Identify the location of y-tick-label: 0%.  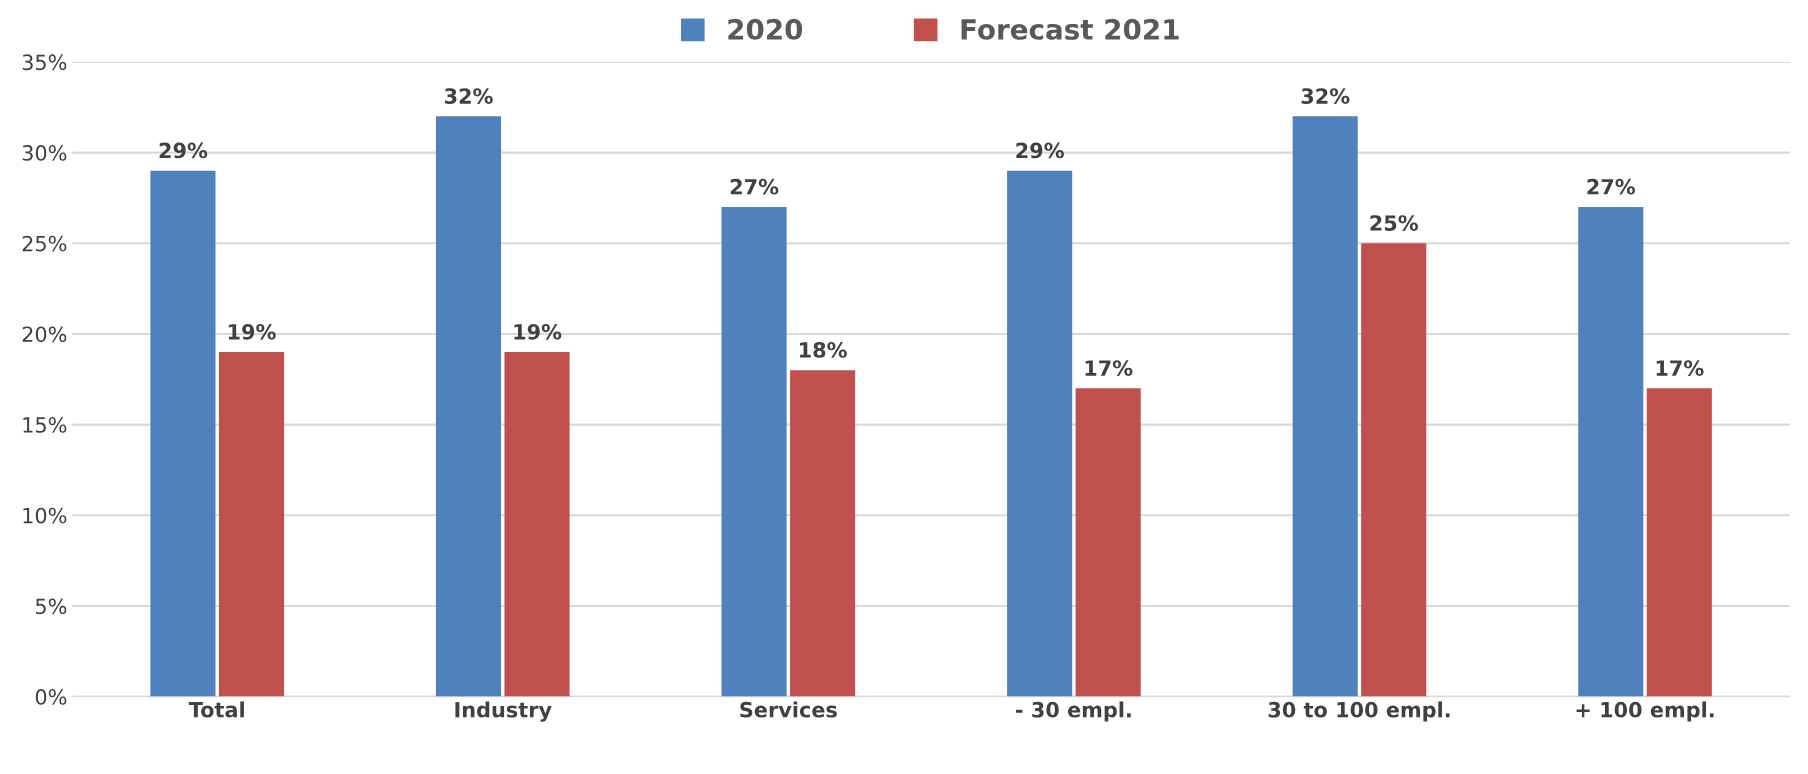
(51, 697).